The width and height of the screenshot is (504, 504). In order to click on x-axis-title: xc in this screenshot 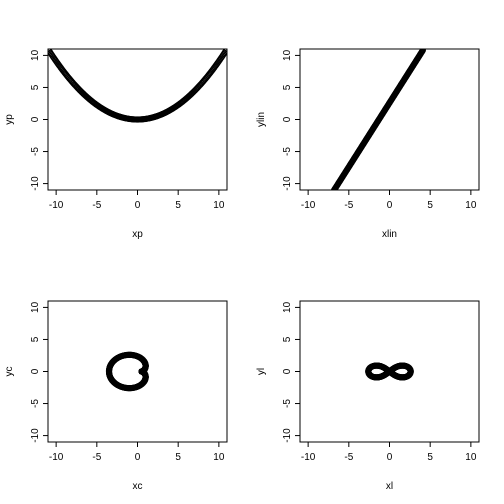, I will do `click(138, 486)`.